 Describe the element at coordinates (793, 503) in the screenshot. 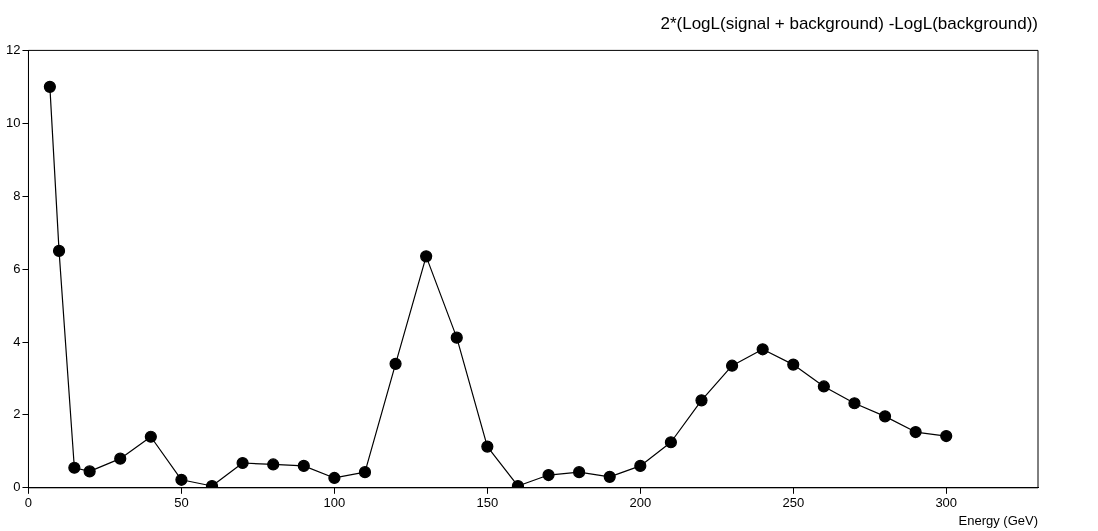

I see `x-tick-label: 250` at that location.